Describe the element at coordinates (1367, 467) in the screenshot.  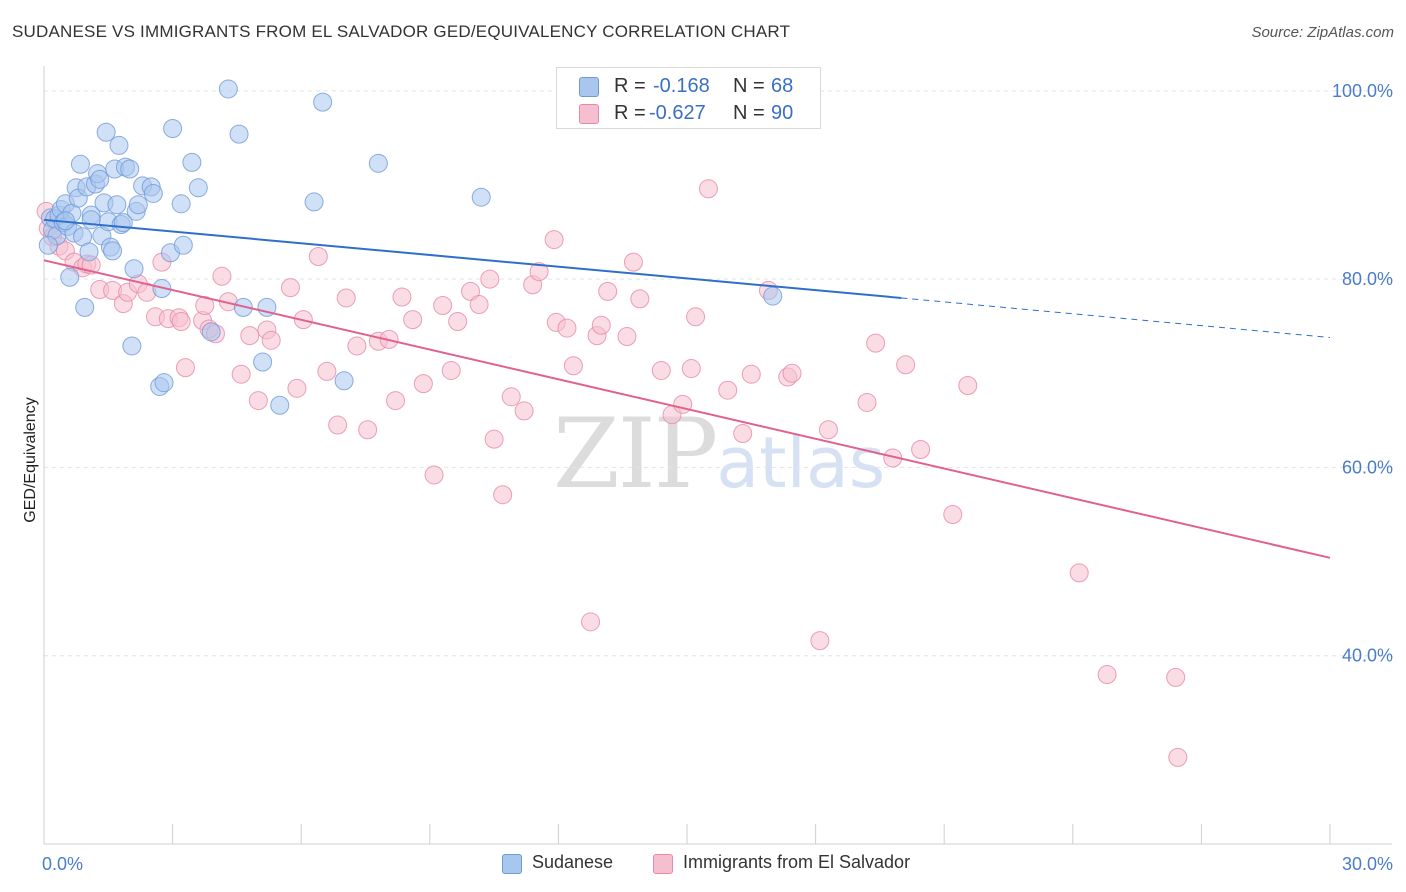
I see `y-tick-label: 60.0%` at that location.